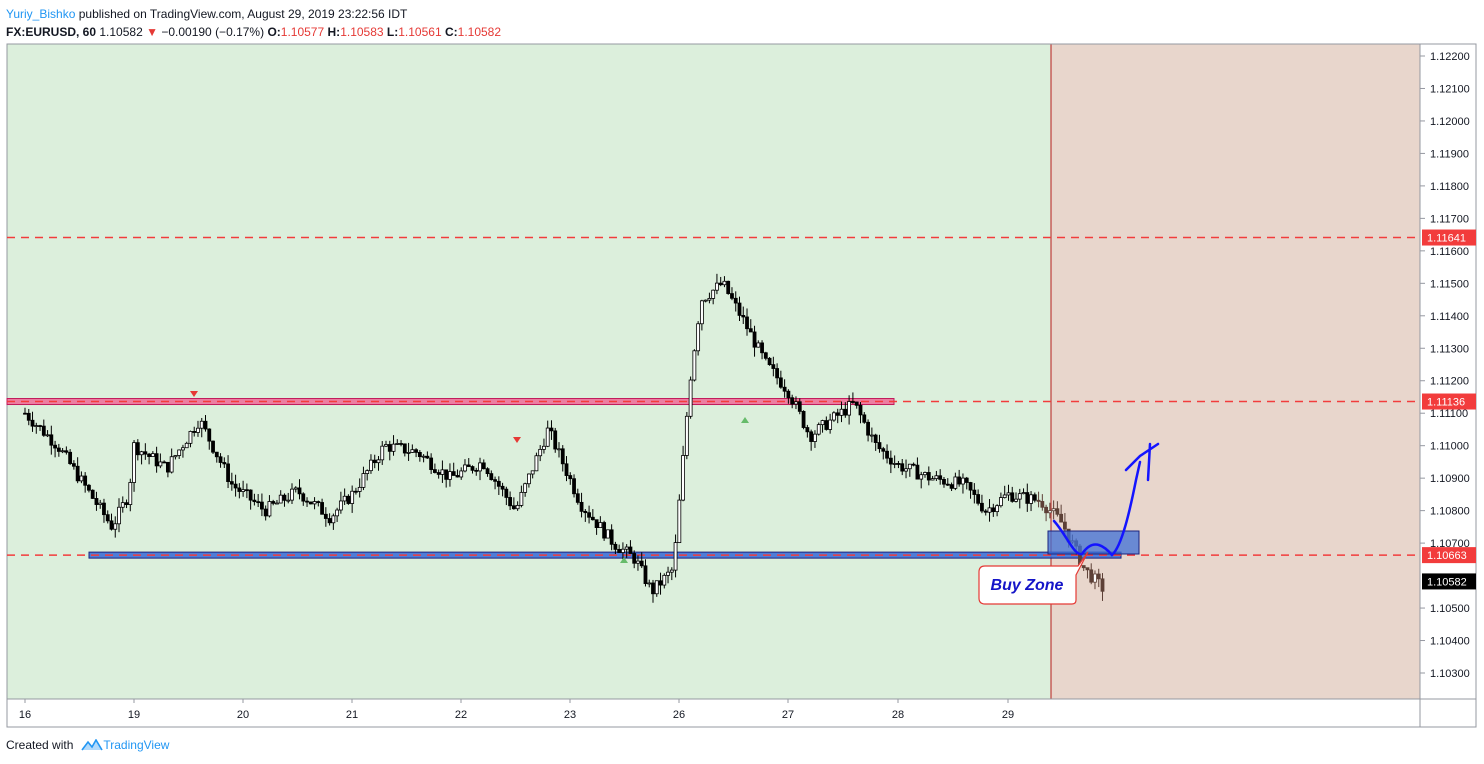 Image resolution: width=1484 pixels, height=764 pixels. What do you see at coordinates (1008, 715) in the screenshot?
I see `x-tick-label: 29` at bounding box center [1008, 715].